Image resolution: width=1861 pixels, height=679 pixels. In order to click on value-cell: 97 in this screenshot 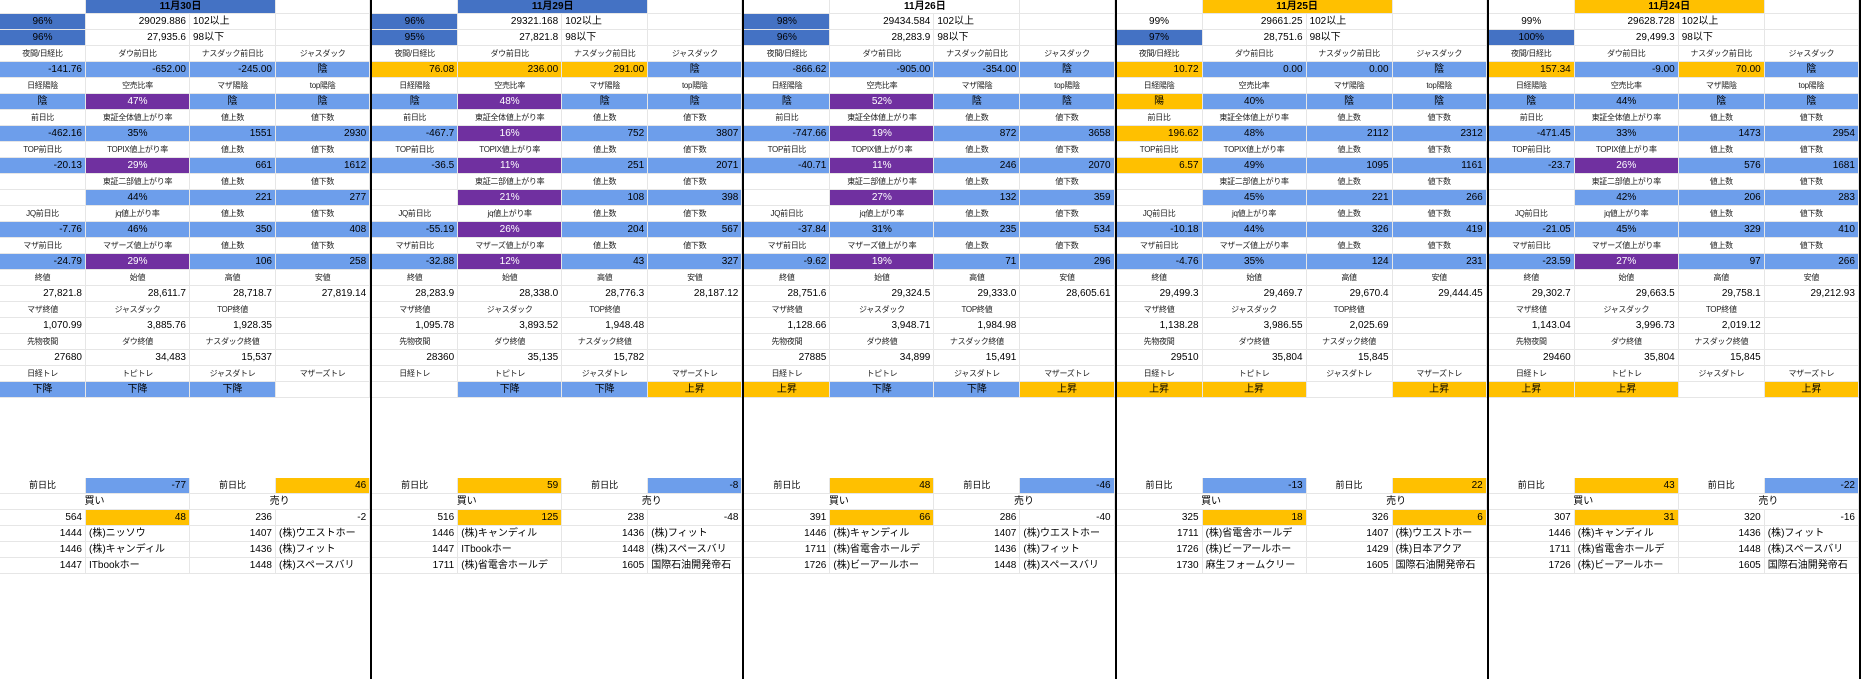, I will do `click(1721, 262)`.